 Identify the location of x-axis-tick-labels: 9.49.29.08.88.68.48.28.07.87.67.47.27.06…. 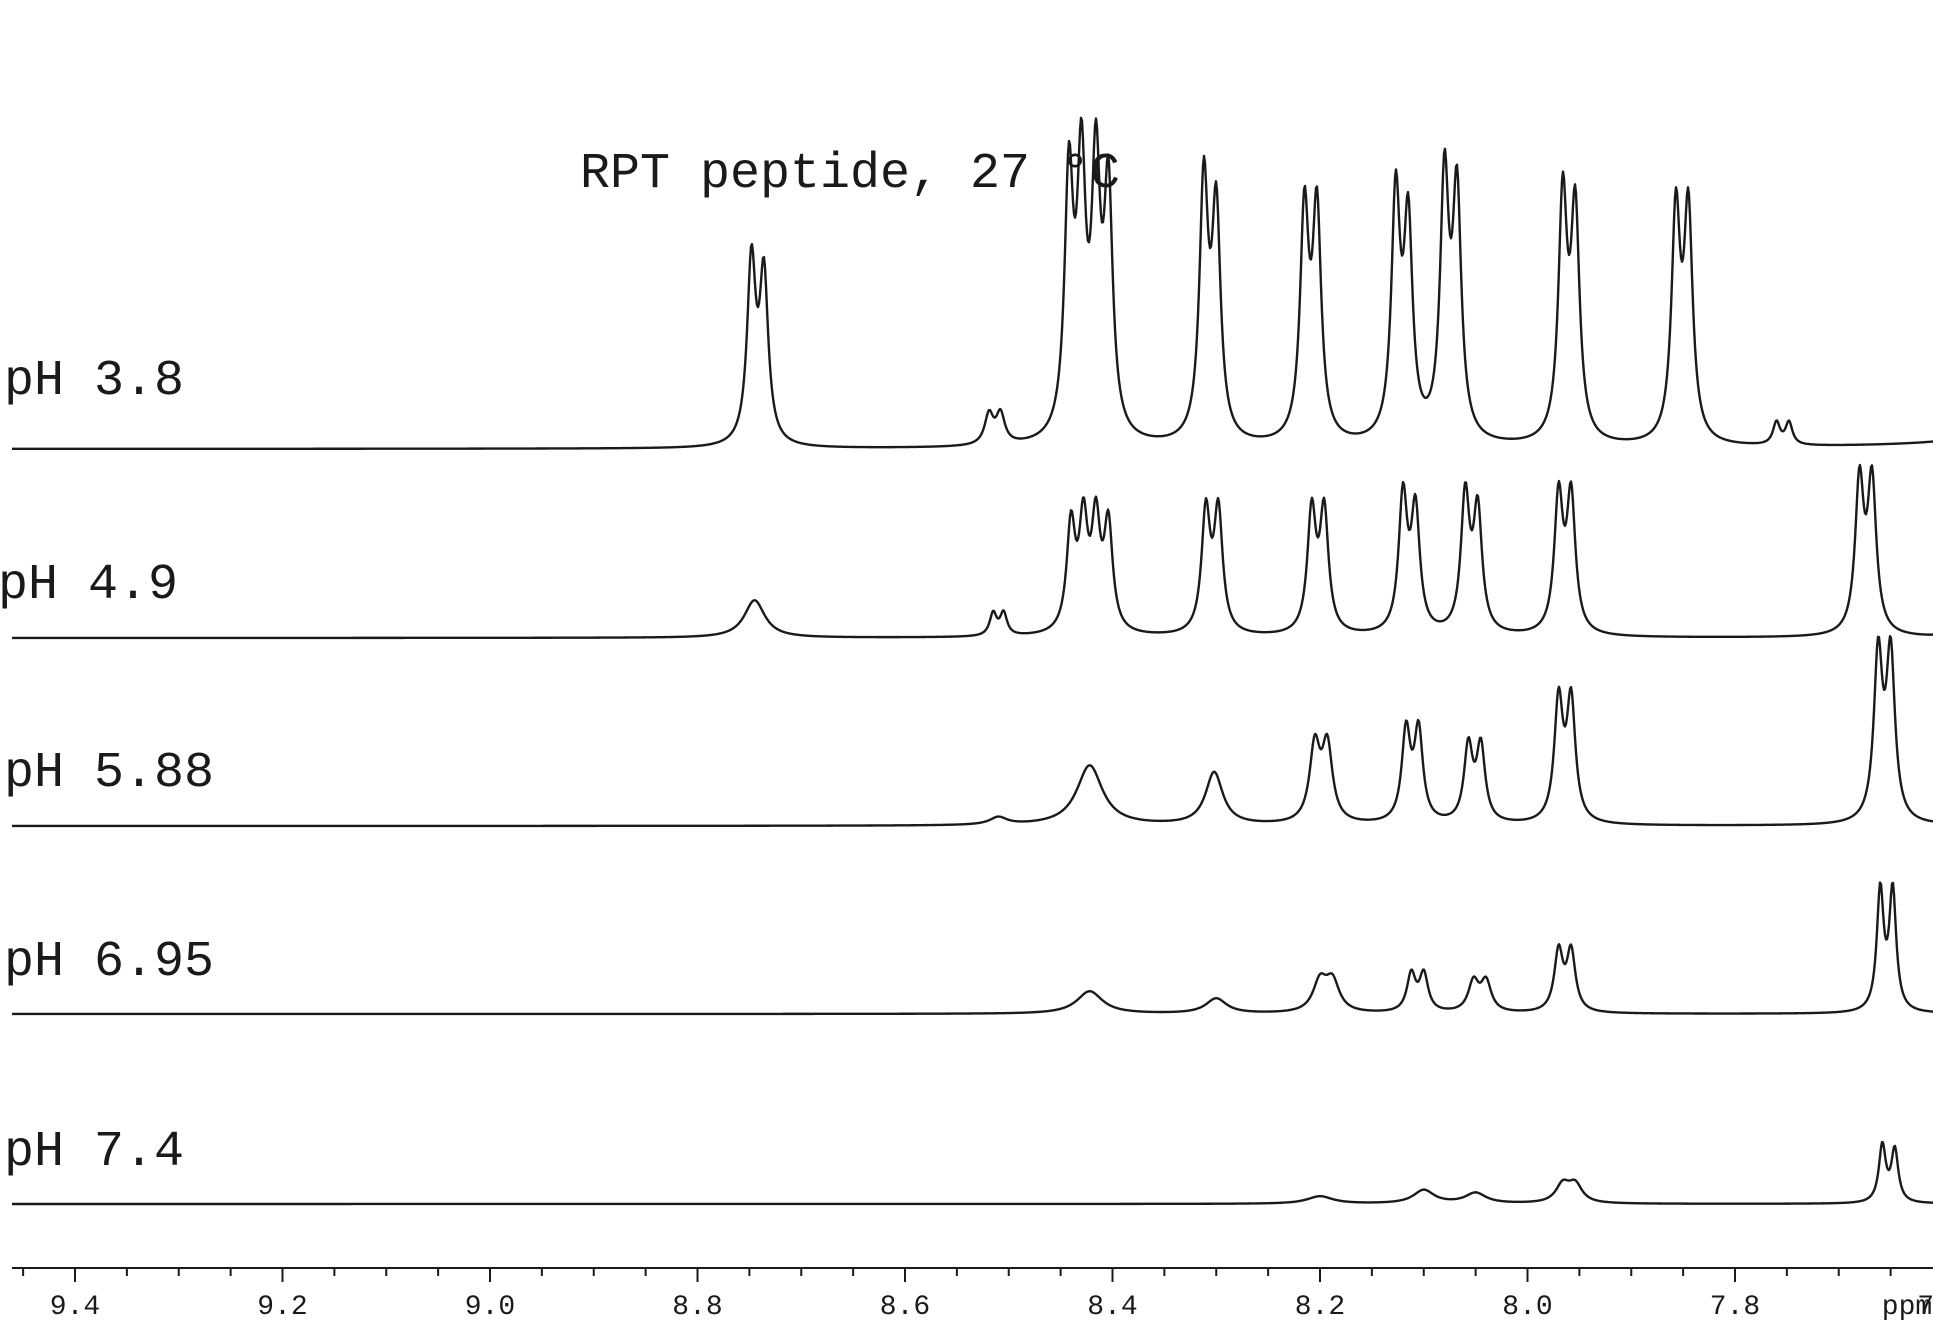
(991, 1307).